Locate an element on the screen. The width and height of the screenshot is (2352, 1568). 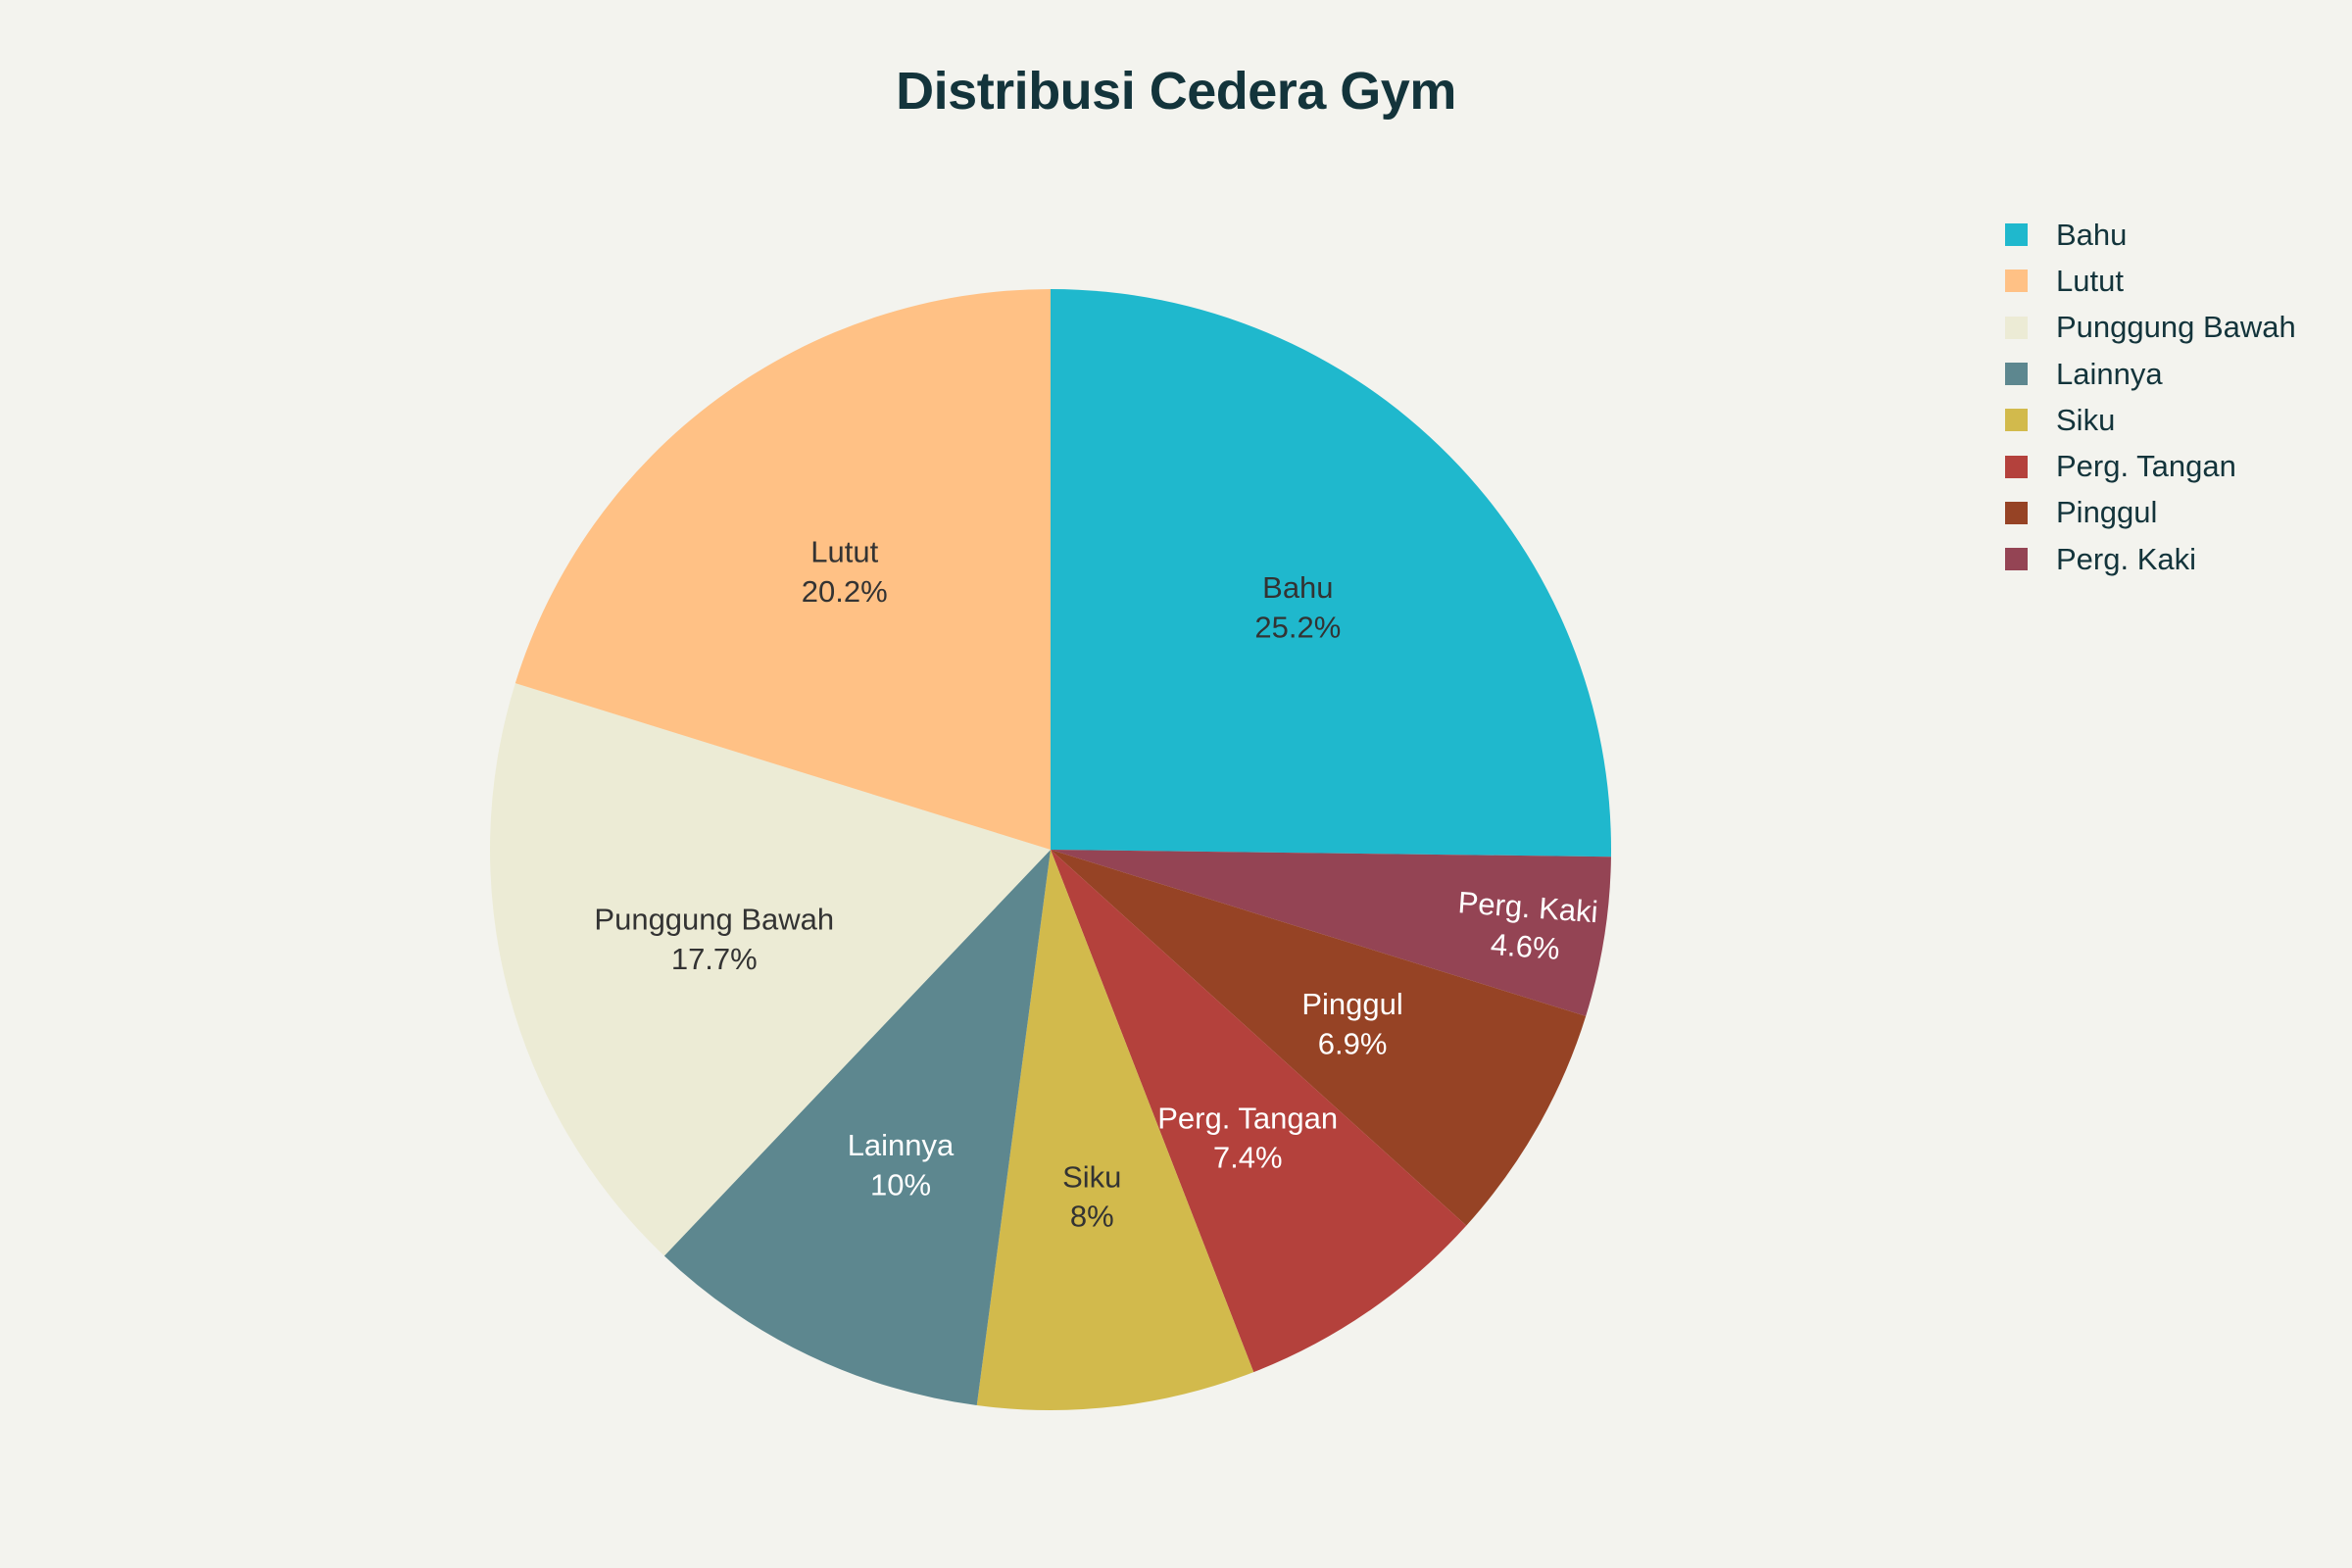
legend-label: Pinggul is located at coordinates (2107, 512).